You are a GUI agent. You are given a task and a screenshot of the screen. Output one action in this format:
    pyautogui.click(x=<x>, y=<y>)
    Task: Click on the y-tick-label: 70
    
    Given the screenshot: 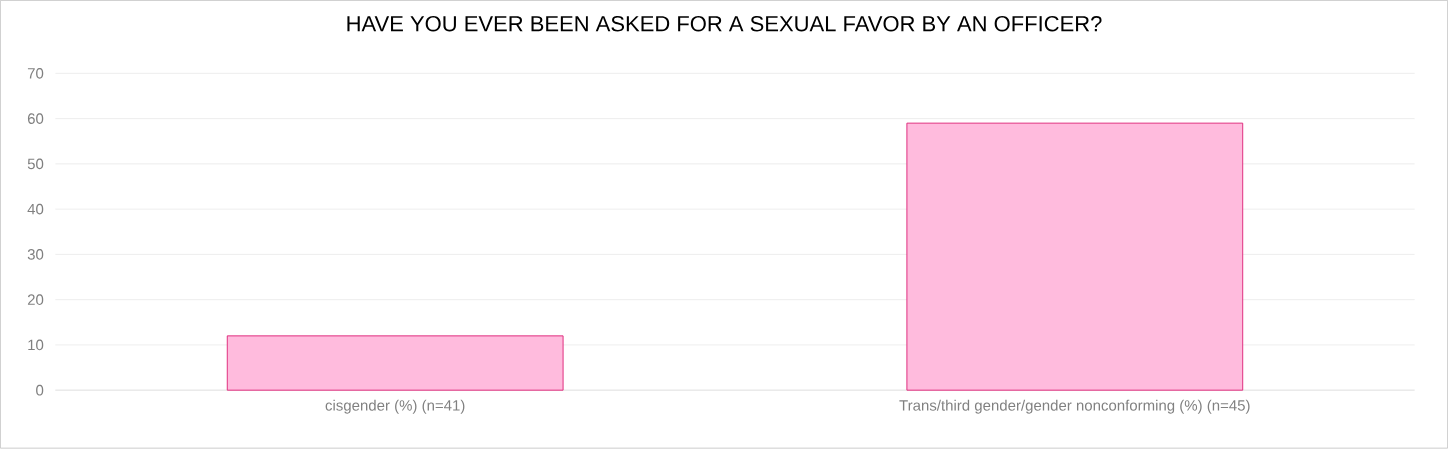 What is the action you would take?
    pyautogui.click(x=35, y=73)
    